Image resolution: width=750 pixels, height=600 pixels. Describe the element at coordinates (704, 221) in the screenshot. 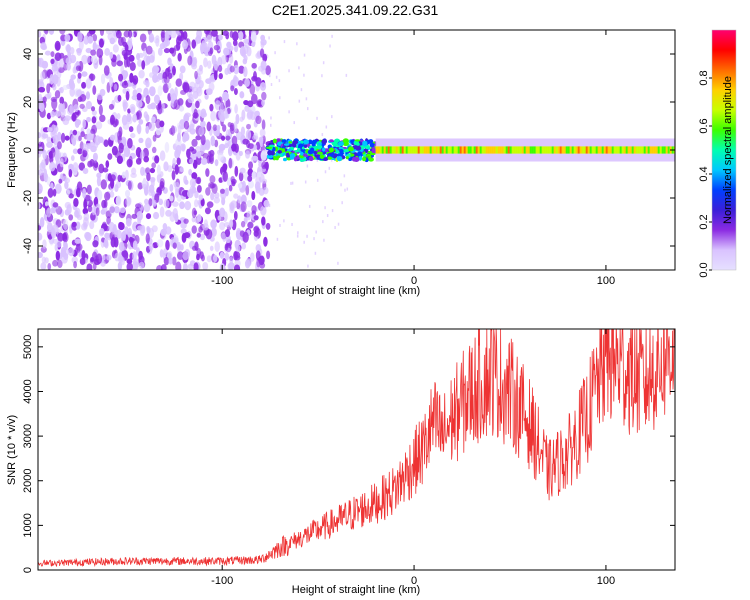

I see `colorbar-tick-label: 0.2` at that location.